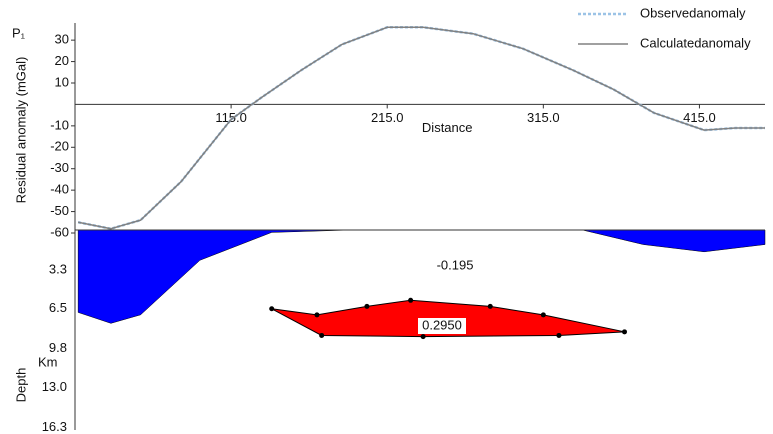 Image resolution: width=773 pixels, height=434 pixels. I want to click on depth-tick-label: 16.3, so click(54, 426).